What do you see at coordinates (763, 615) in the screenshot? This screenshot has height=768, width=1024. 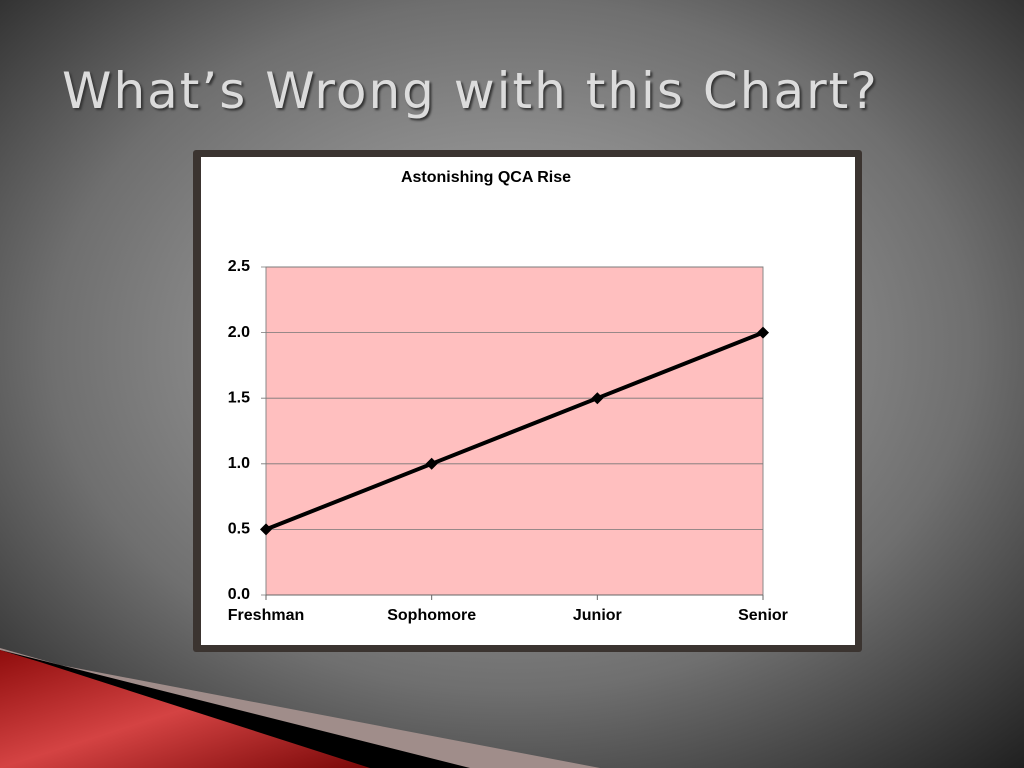 I see `x-tick-label: Senior` at bounding box center [763, 615].